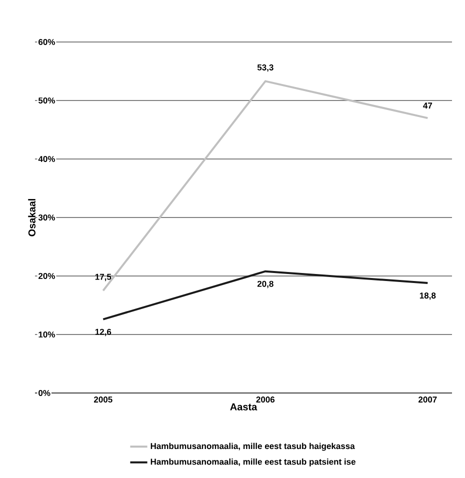  What do you see at coordinates (244, 406) in the screenshot?
I see `x-axis-title: Aasta` at bounding box center [244, 406].